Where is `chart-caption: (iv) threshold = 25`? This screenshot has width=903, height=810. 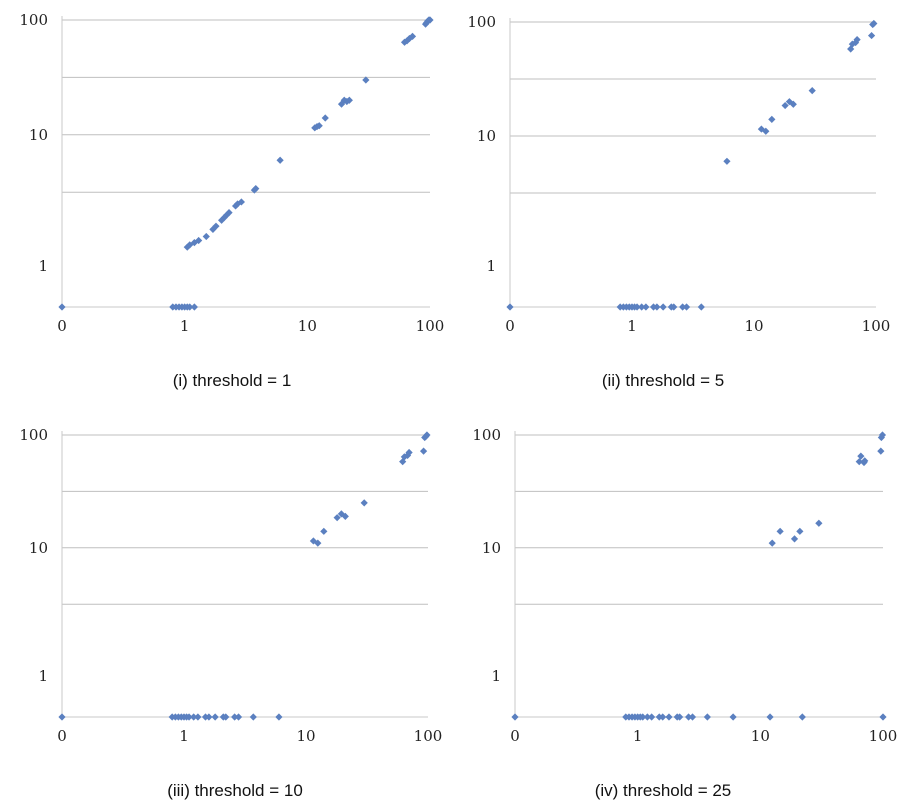 chart-caption: (iv) threshold = 25 is located at coordinates (663, 790).